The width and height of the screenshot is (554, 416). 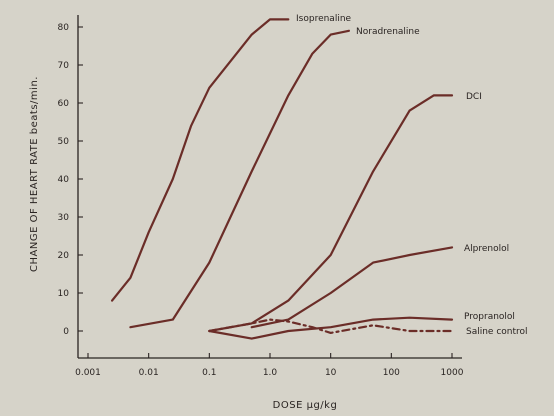 I want to click on x-tick-label-0: 0.001, so click(x=88, y=373).